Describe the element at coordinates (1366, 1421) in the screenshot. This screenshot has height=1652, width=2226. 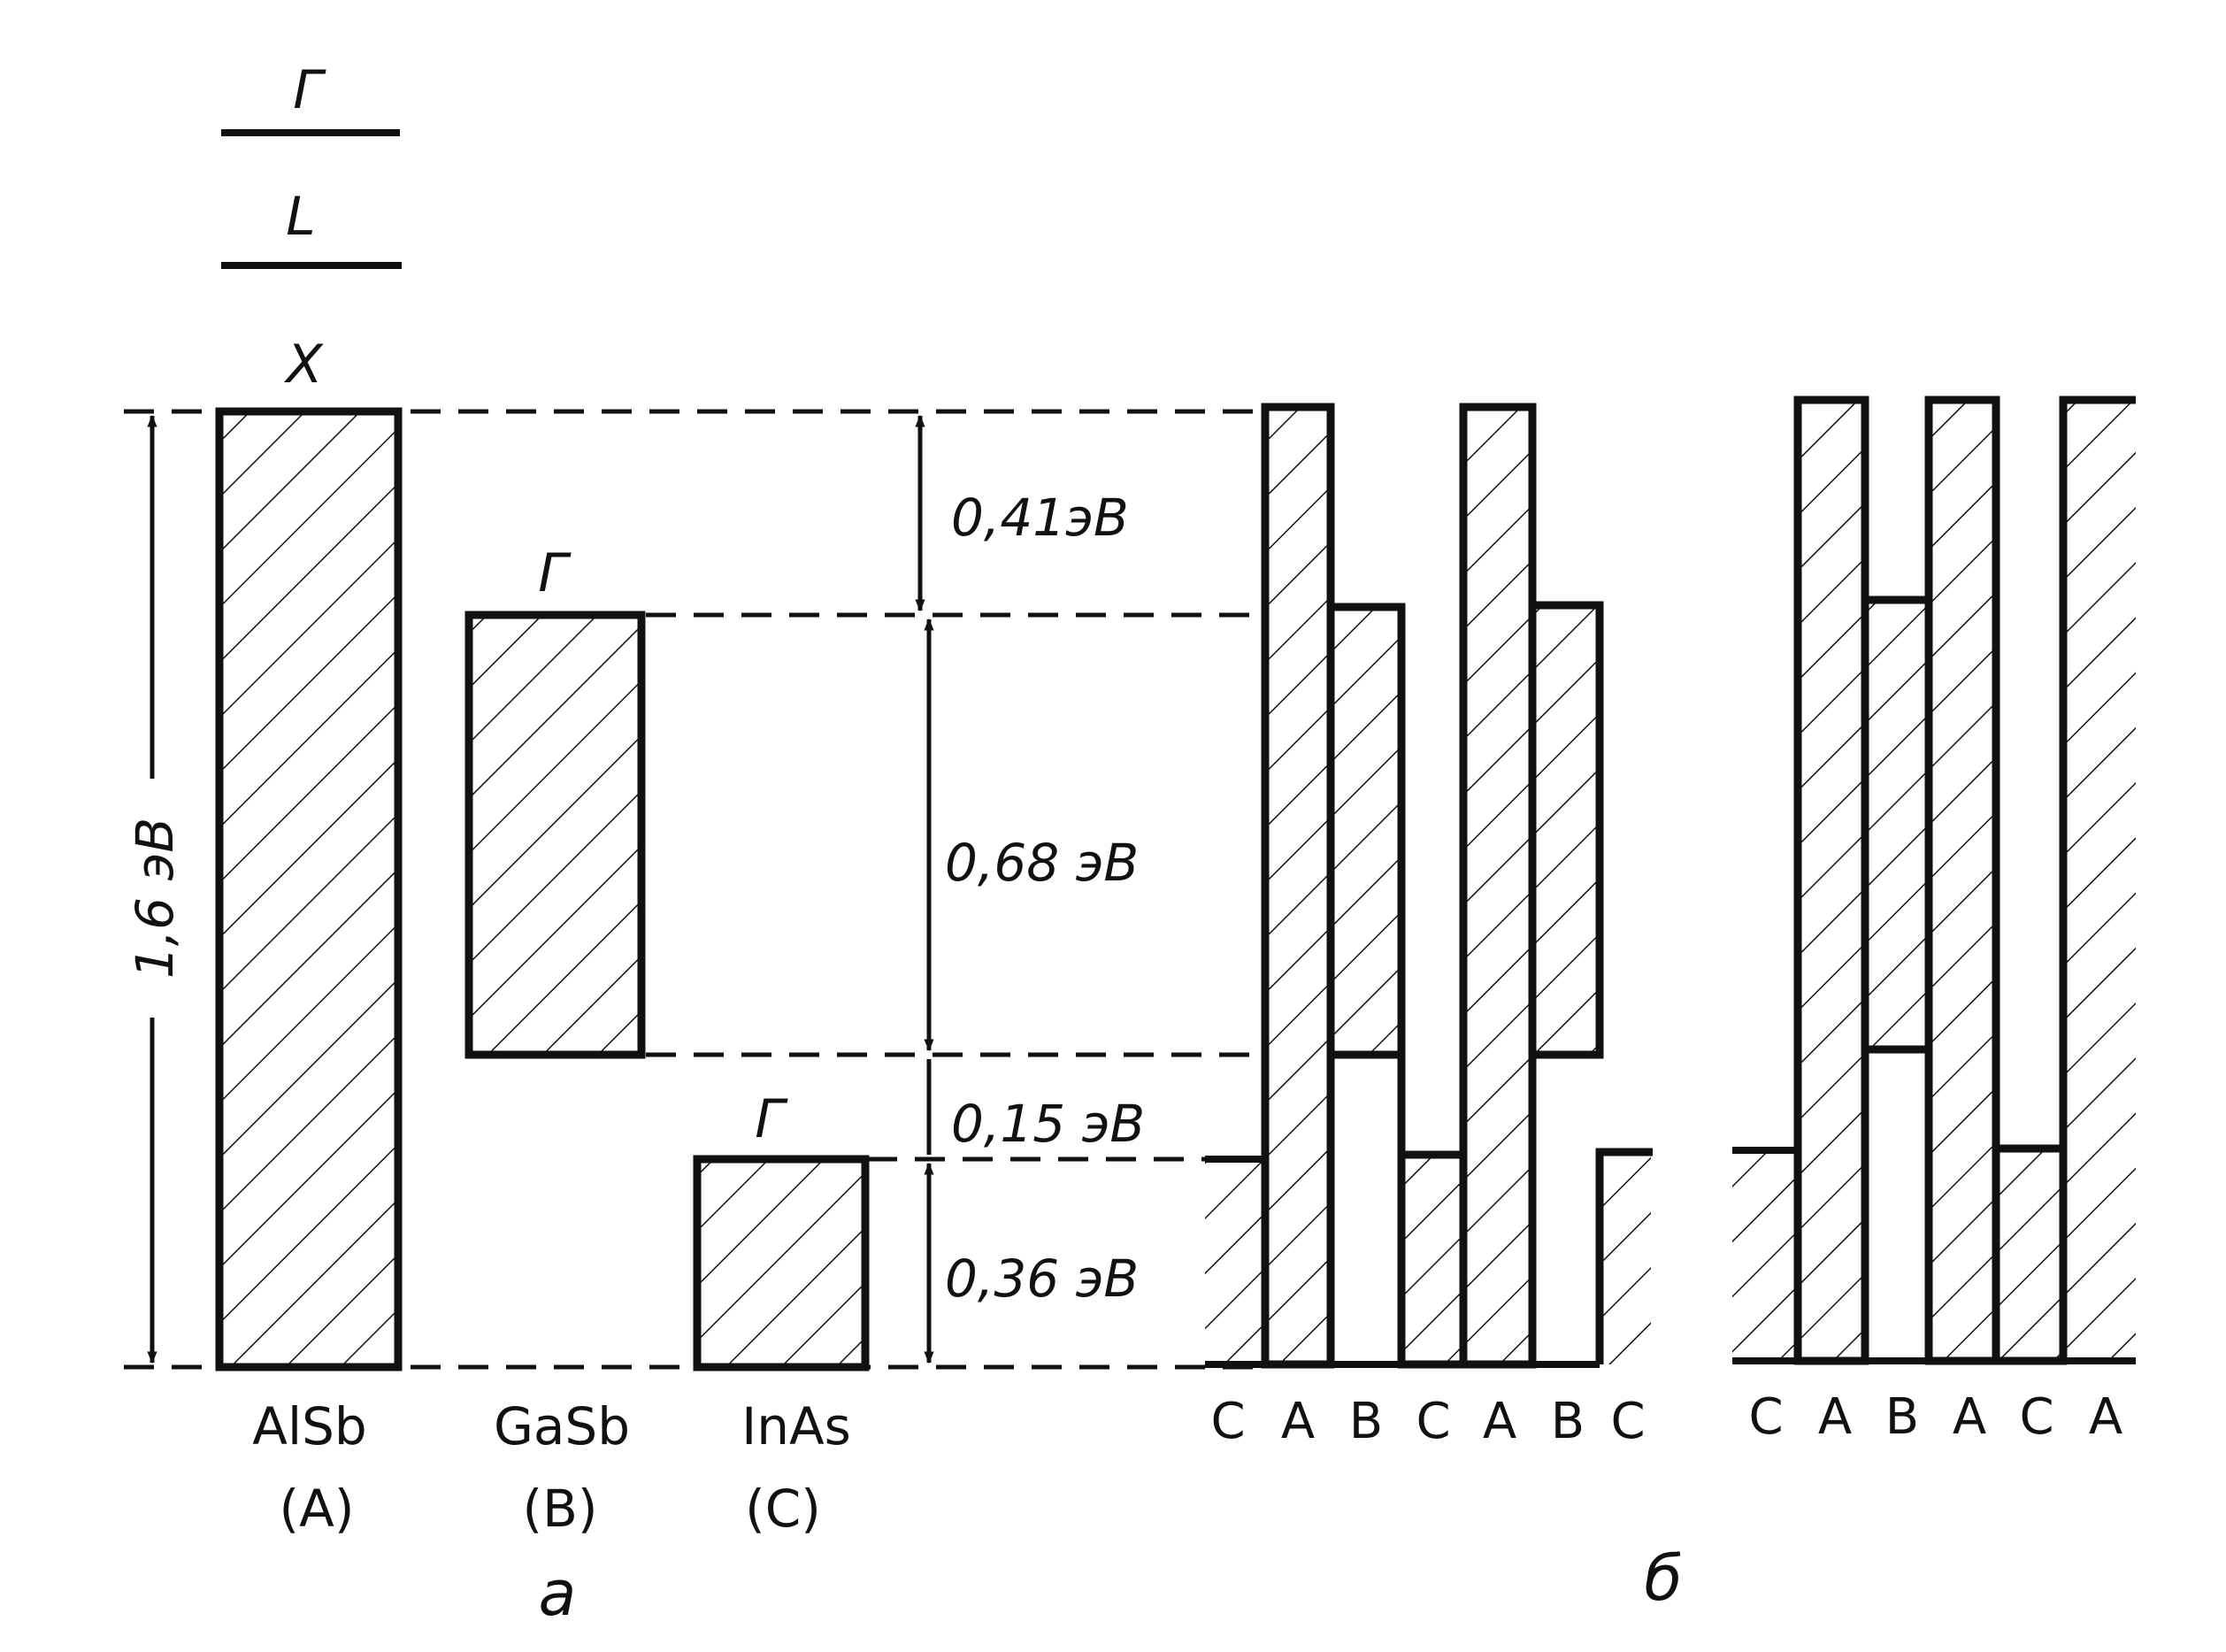
I see `sl1-label-2: B` at that location.